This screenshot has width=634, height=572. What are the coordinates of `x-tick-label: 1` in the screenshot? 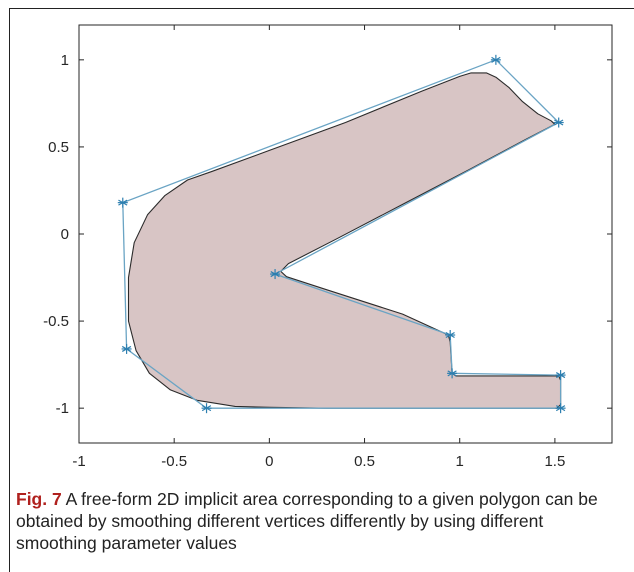 It's located at (460, 461).